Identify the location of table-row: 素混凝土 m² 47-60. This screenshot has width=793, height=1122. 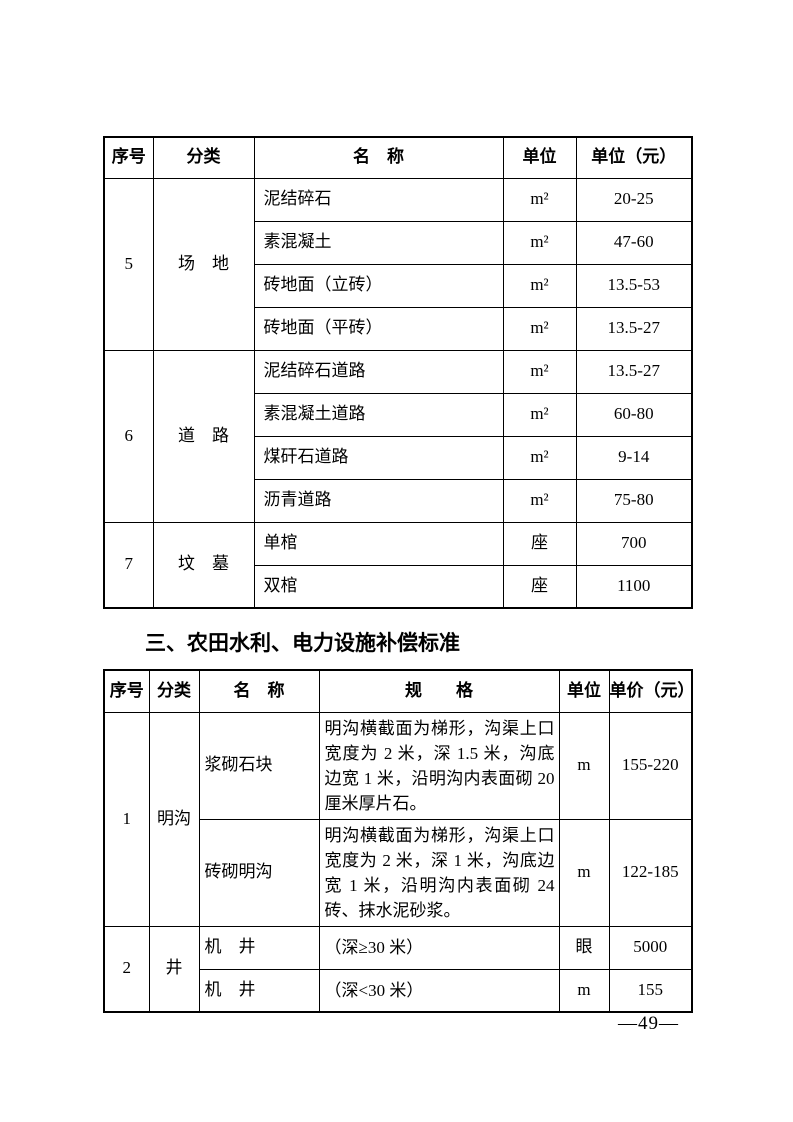
(398, 242).